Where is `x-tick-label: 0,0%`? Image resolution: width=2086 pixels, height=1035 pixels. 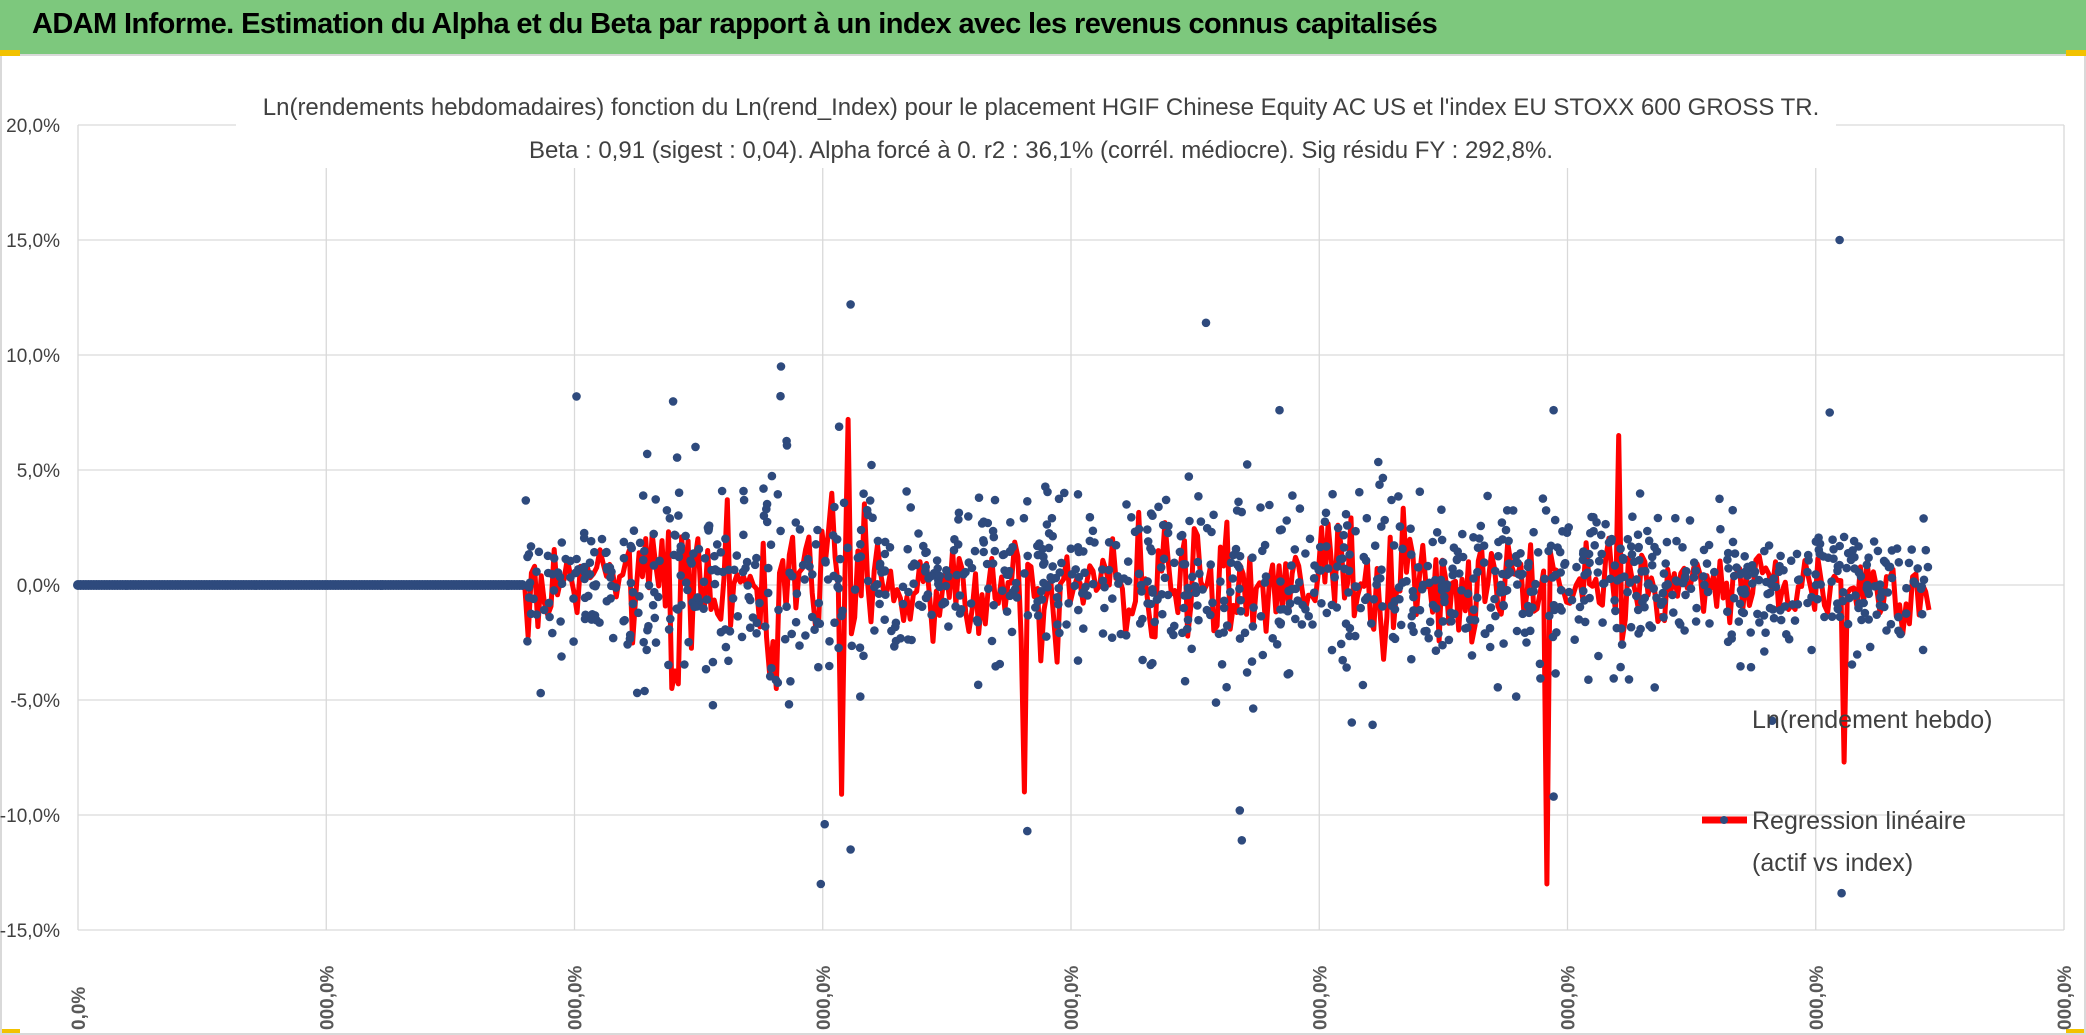 x-tick-label: 0,0% is located at coordinates (79, 1008).